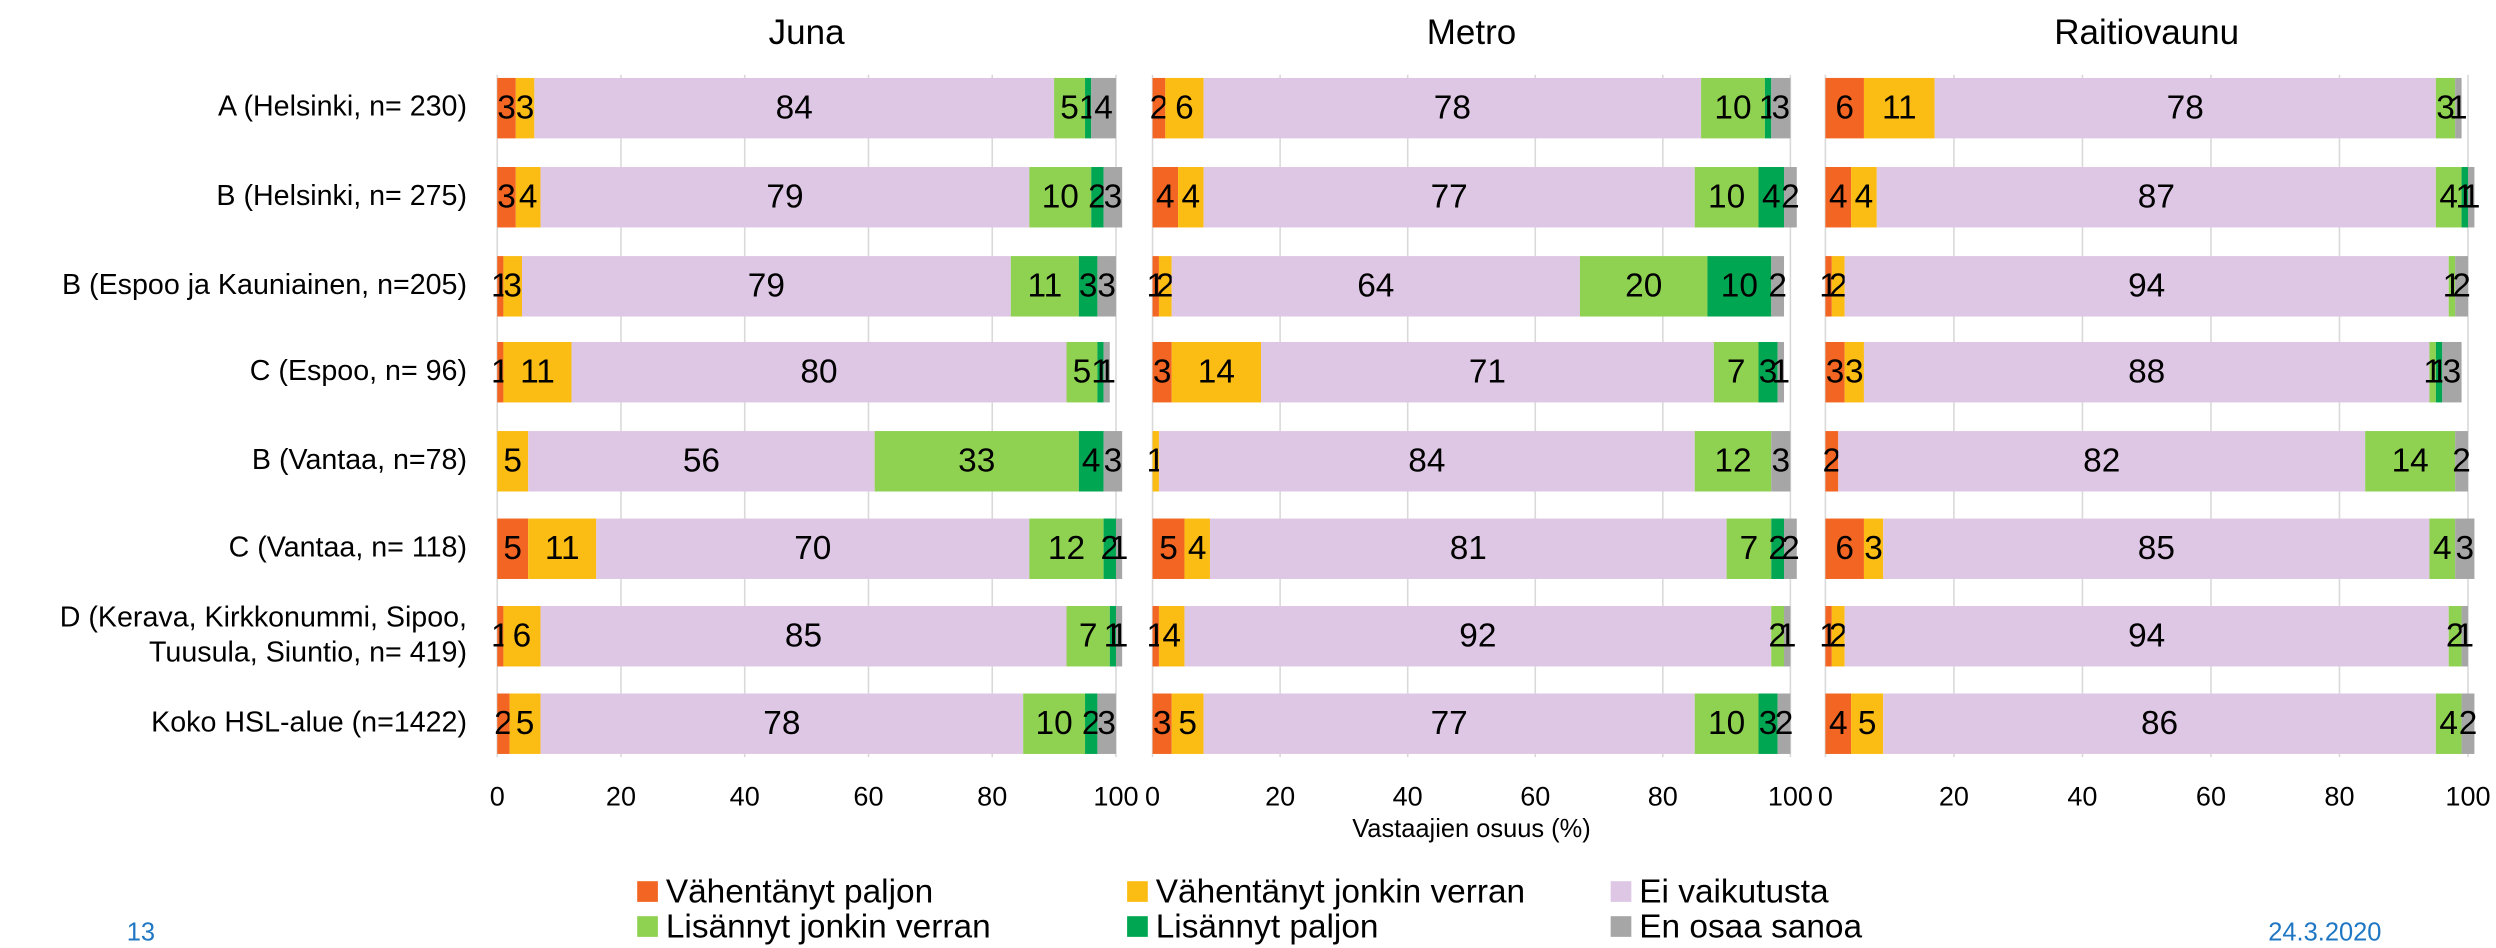 This screenshot has height=948, width=2496. I want to click on category-label: C (Espoo, n= 96), so click(358, 371).